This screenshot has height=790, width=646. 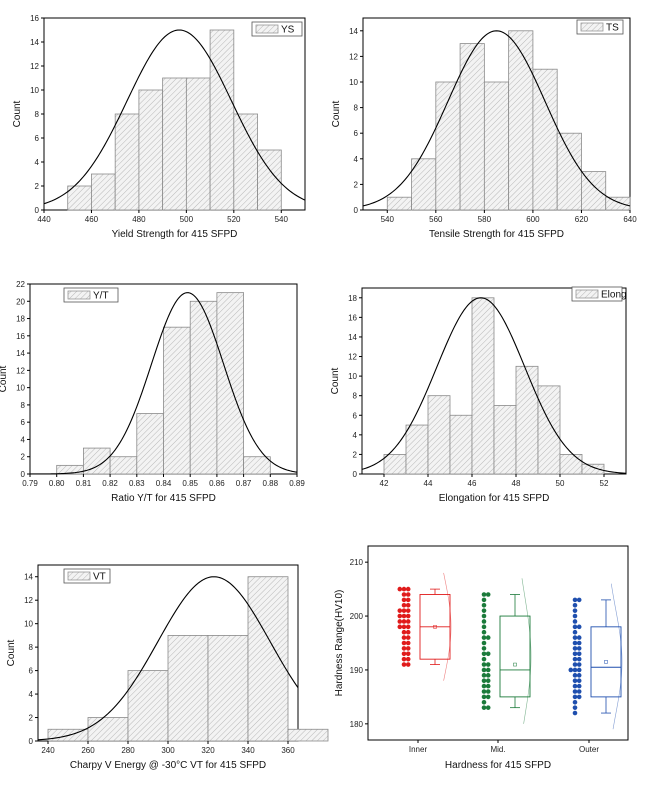 I want to click on x-tick-label: 580, so click(x=485, y=219).